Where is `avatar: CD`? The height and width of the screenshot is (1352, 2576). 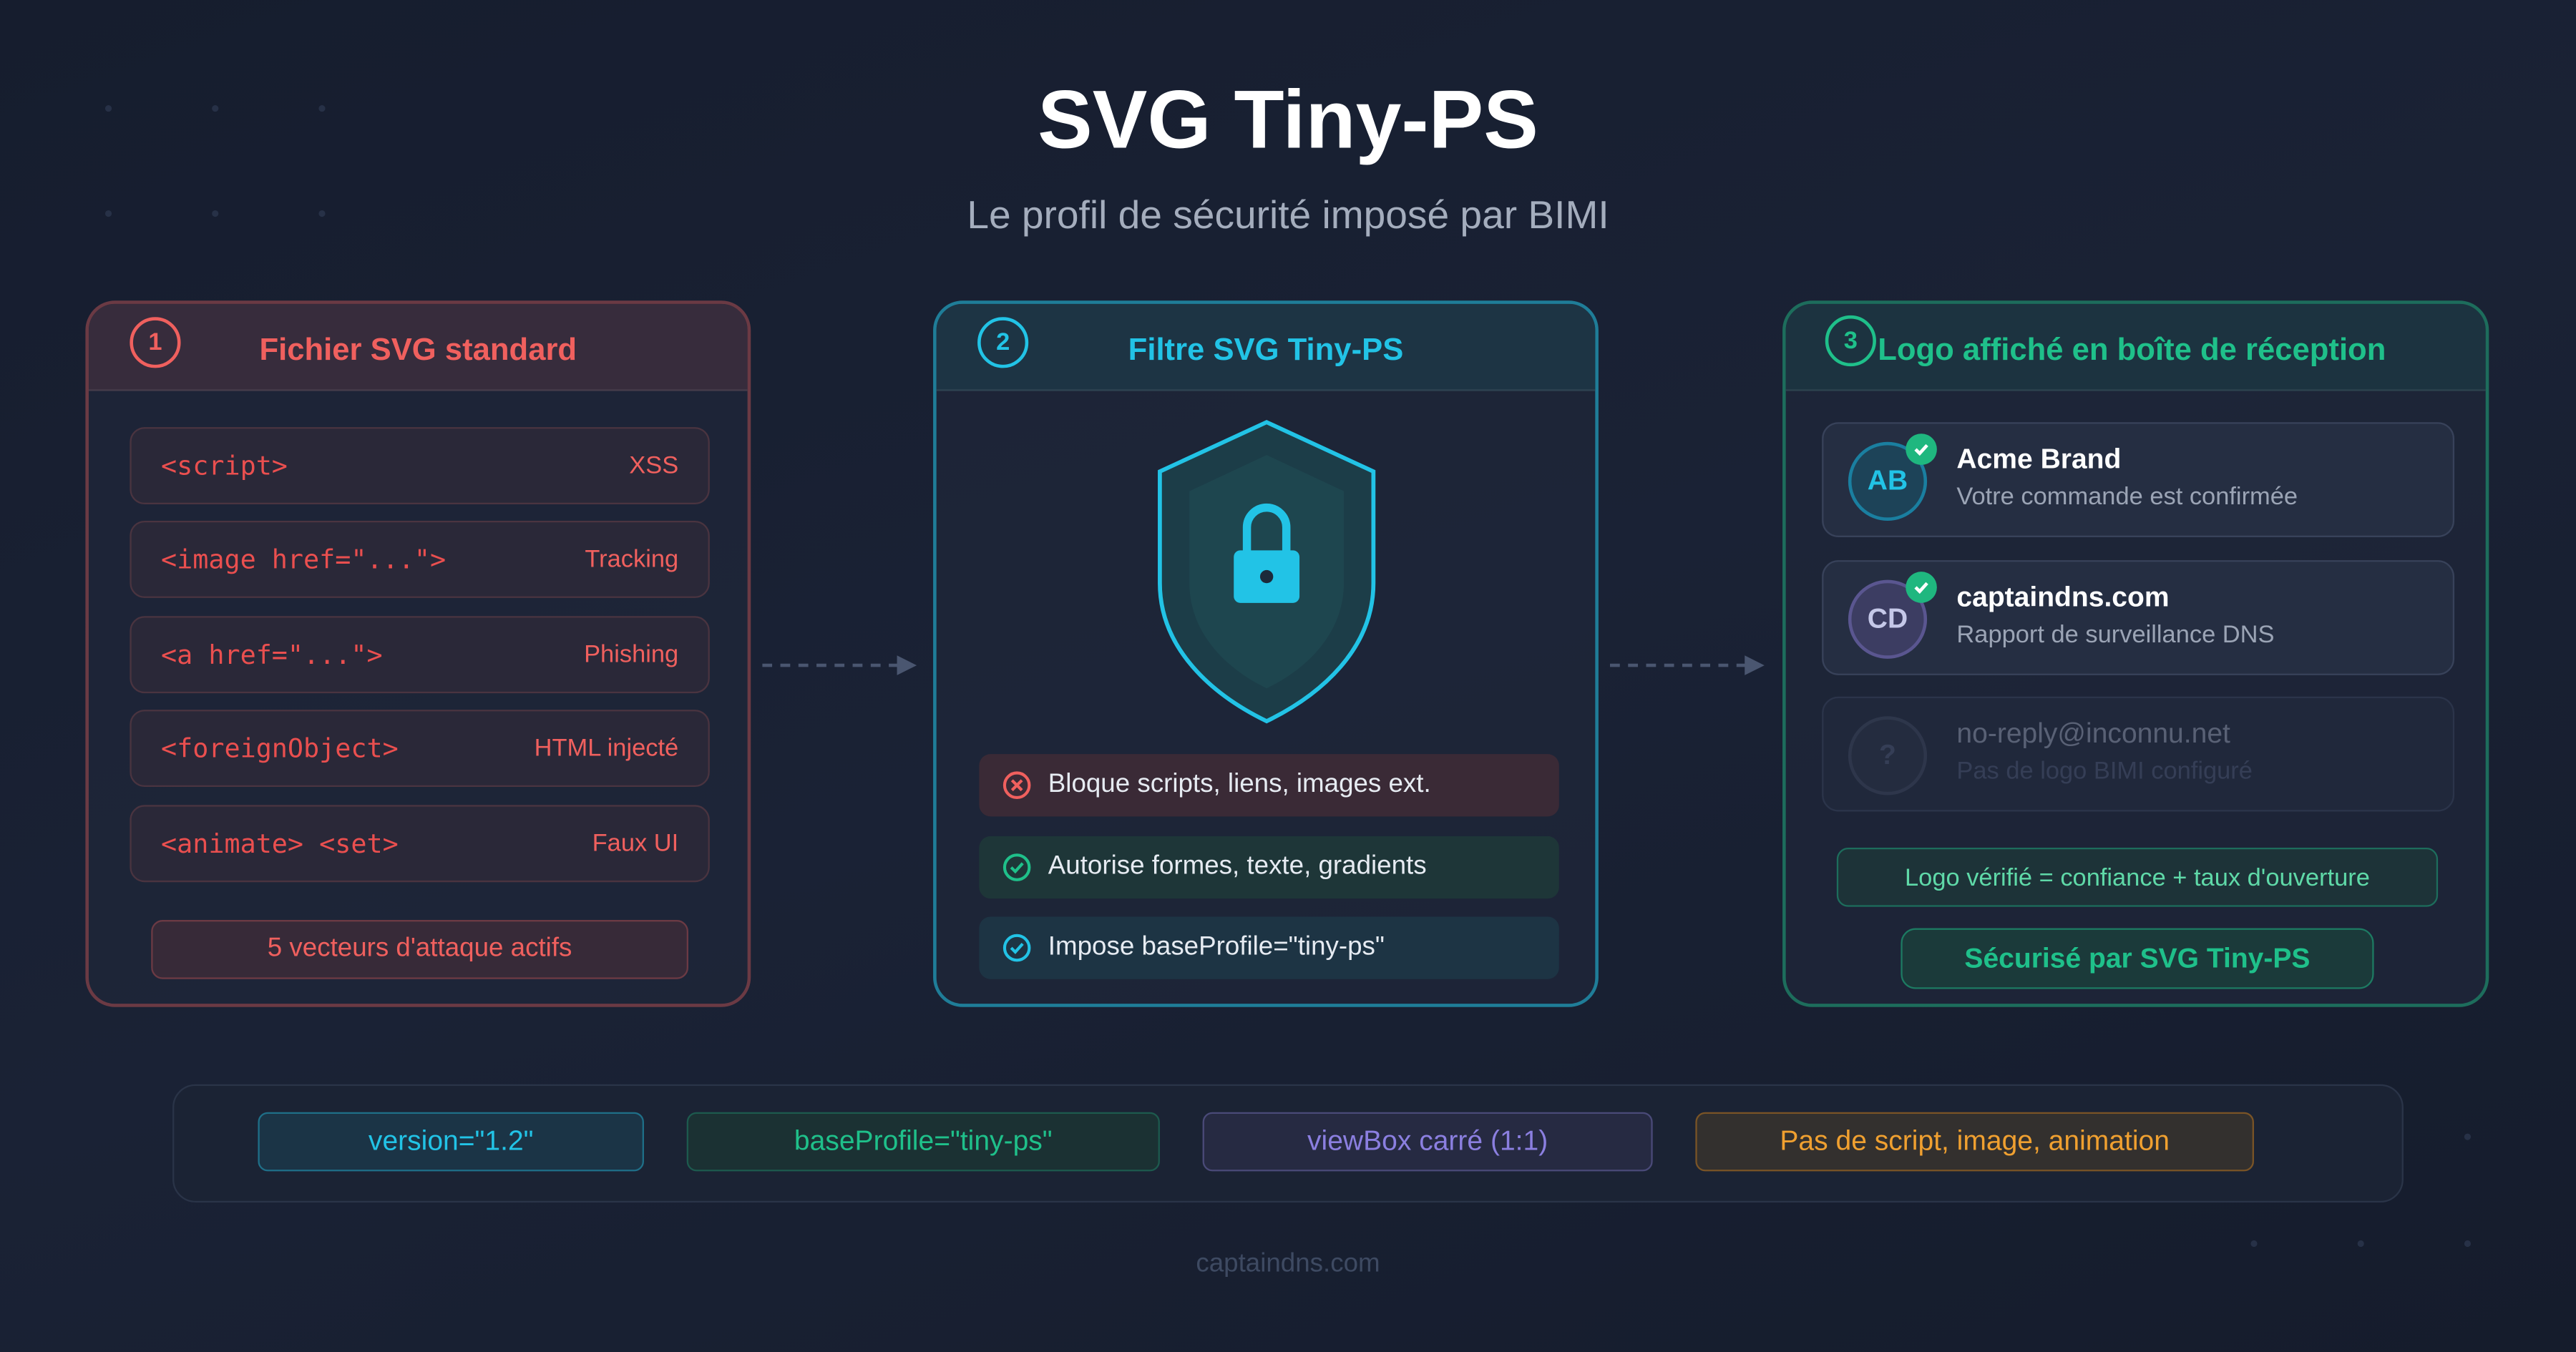
avatar: CD is located at coordinates (1888, 619).